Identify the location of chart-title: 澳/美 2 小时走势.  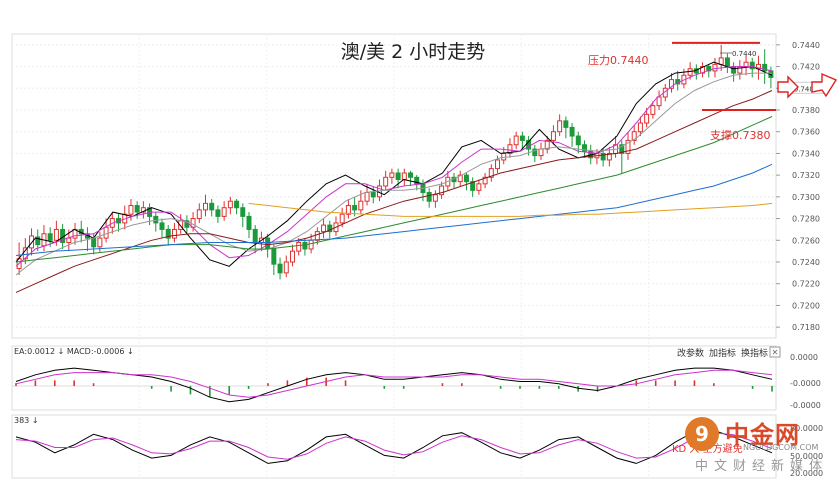
(413, 52).